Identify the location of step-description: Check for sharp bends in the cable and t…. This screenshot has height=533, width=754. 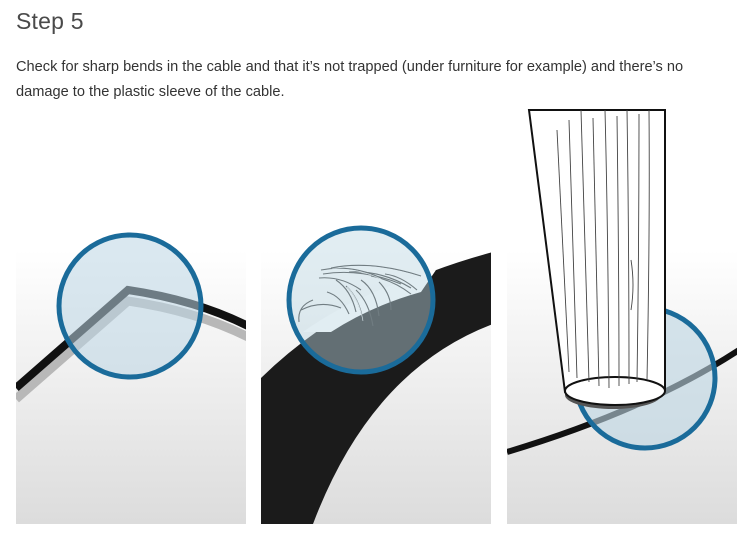
(376, 80).